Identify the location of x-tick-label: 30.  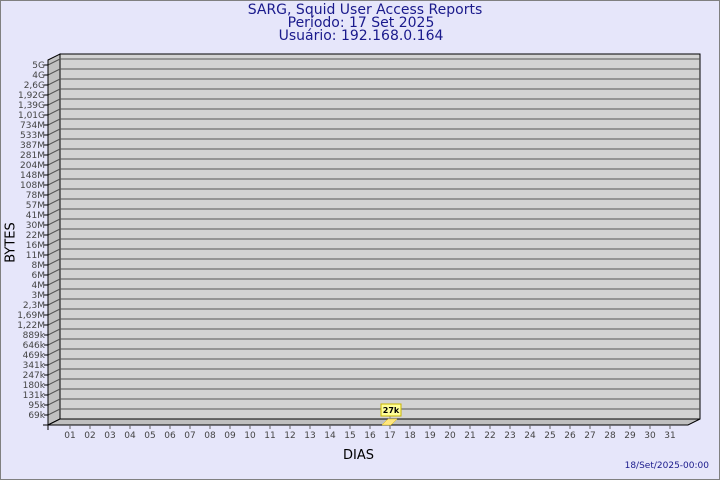
(650, 436).